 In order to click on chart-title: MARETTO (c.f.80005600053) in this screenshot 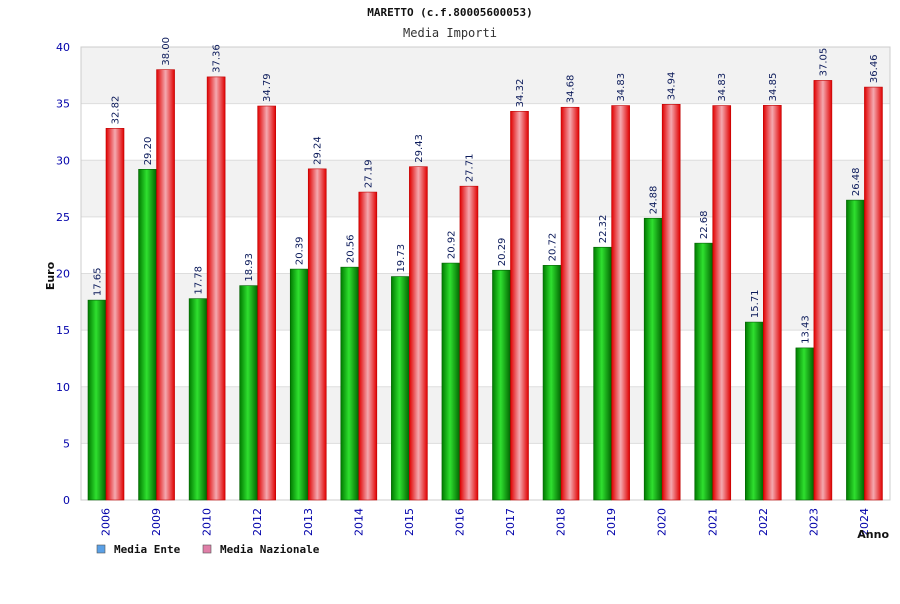, I will do `click(450, 12)`.